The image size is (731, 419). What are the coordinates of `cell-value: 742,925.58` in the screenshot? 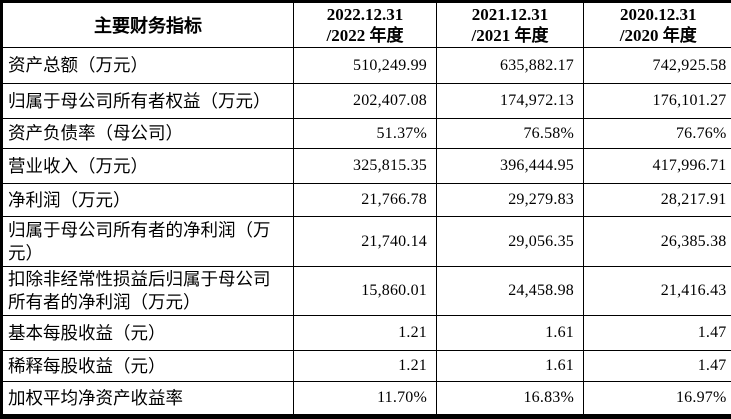 It's located at (657, 65).